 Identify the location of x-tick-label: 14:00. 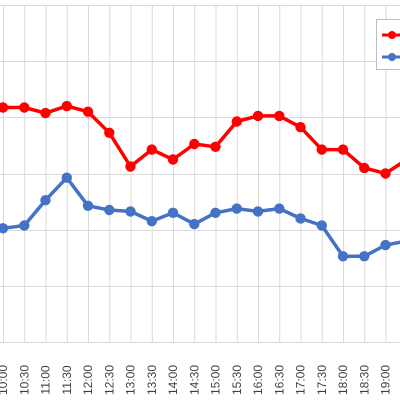
(173, 380).